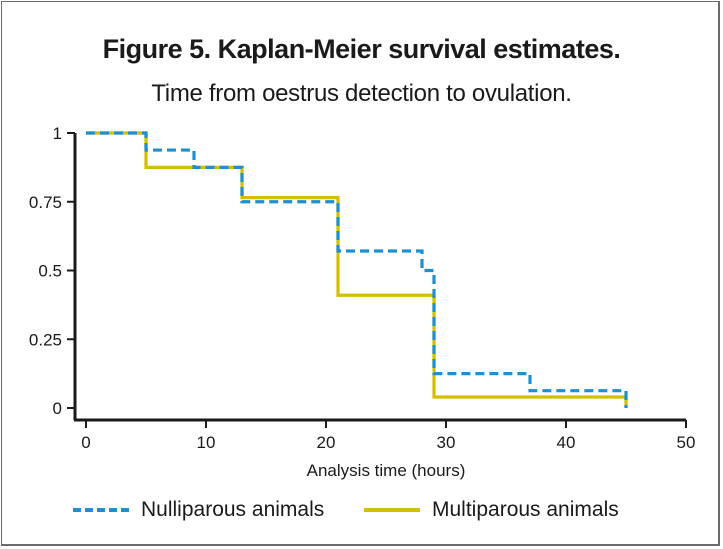 Image resolution: width=723 pixels, height=549 pixels. What do you see at coordinates (386, 470) in the screenshot?
I see `x-axis-label: Analysis time (hours)` at bounding box center [386, 470].